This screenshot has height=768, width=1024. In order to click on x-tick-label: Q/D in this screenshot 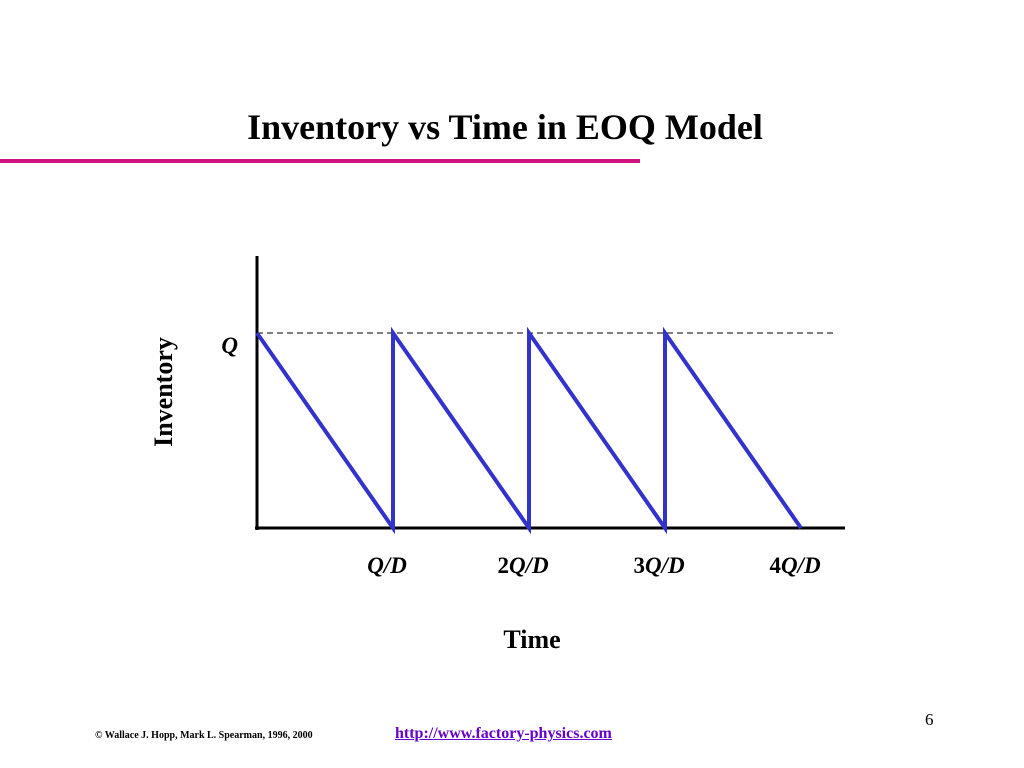, I will do `click(387, 565)`.